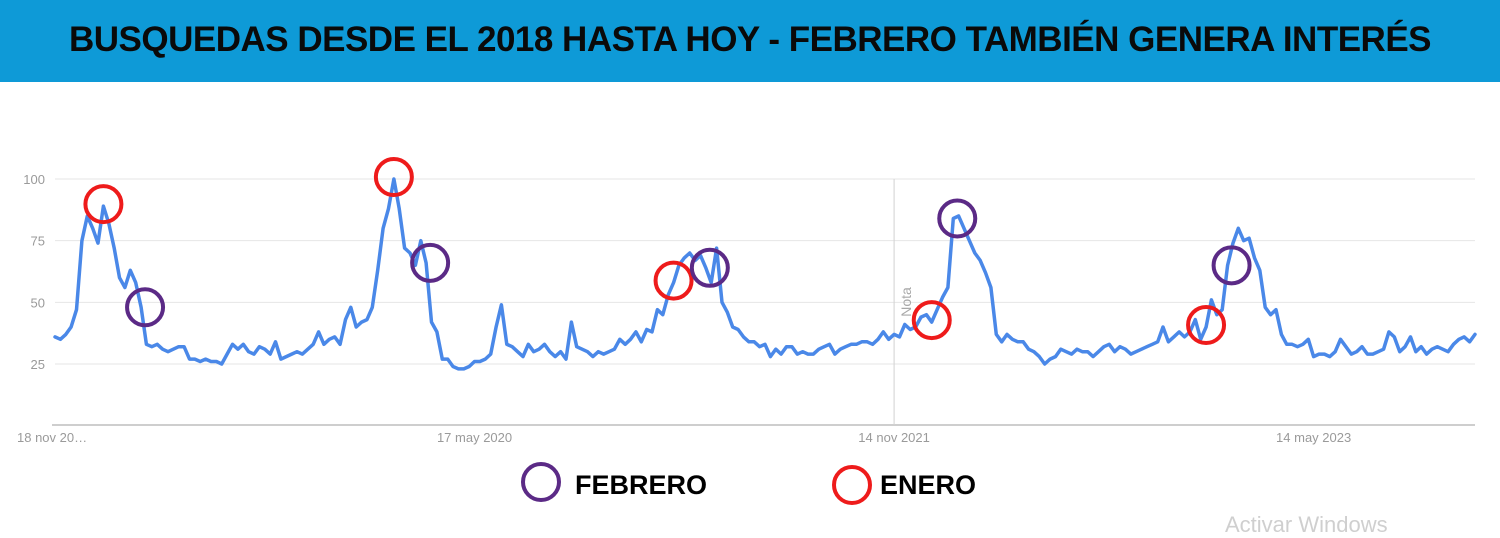 The image size is (1500, 538). What do you see at coordinates (641, 485) in the screenshot?
I see `legend-label-febrero: FEBRERO` at bounding box center [641, 485].